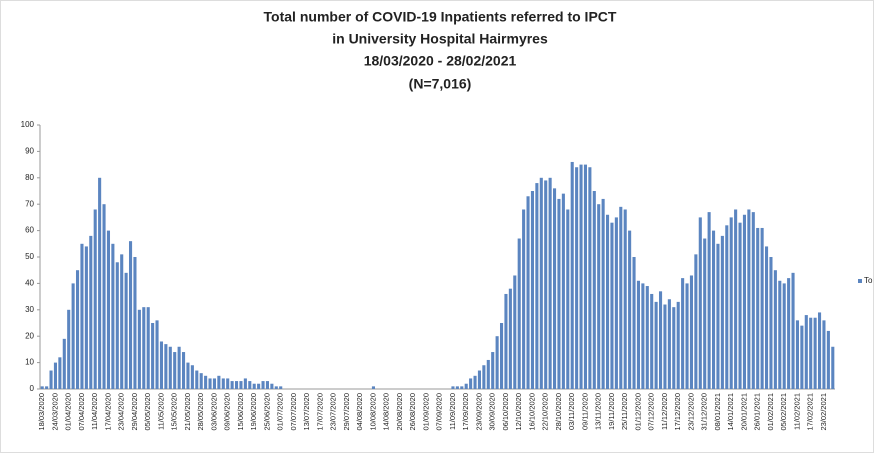  I want to click on x-tick-label: 07/07/2020, so click(293, 412).